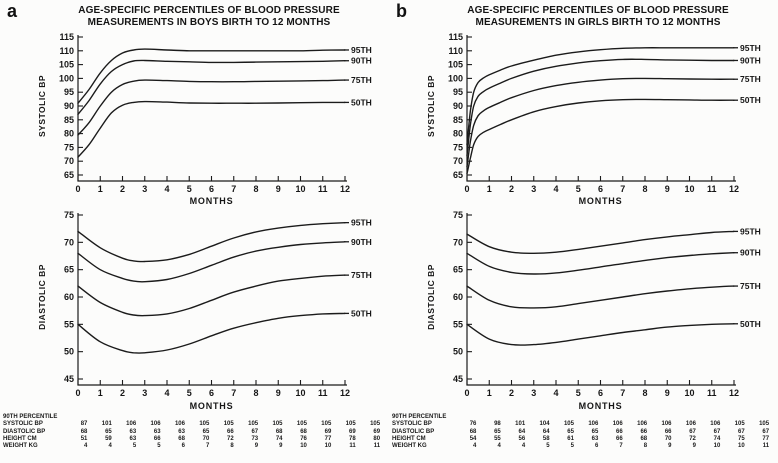  What do you see at coordinates (497, 424) in the screenshot?
I see `table-cell: 98` at bounding box center [497, 424].